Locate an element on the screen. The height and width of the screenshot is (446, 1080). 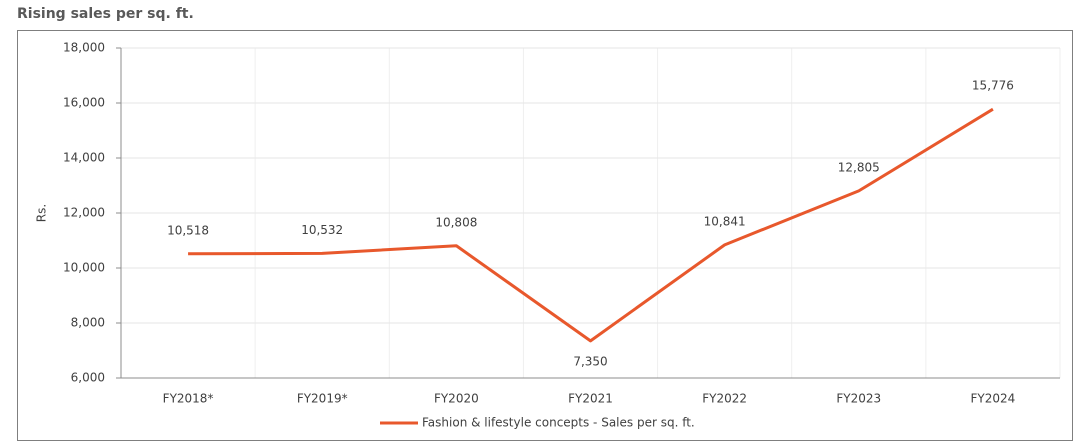
y-tick-label: 8,000 is located at coordinates (88, 323).